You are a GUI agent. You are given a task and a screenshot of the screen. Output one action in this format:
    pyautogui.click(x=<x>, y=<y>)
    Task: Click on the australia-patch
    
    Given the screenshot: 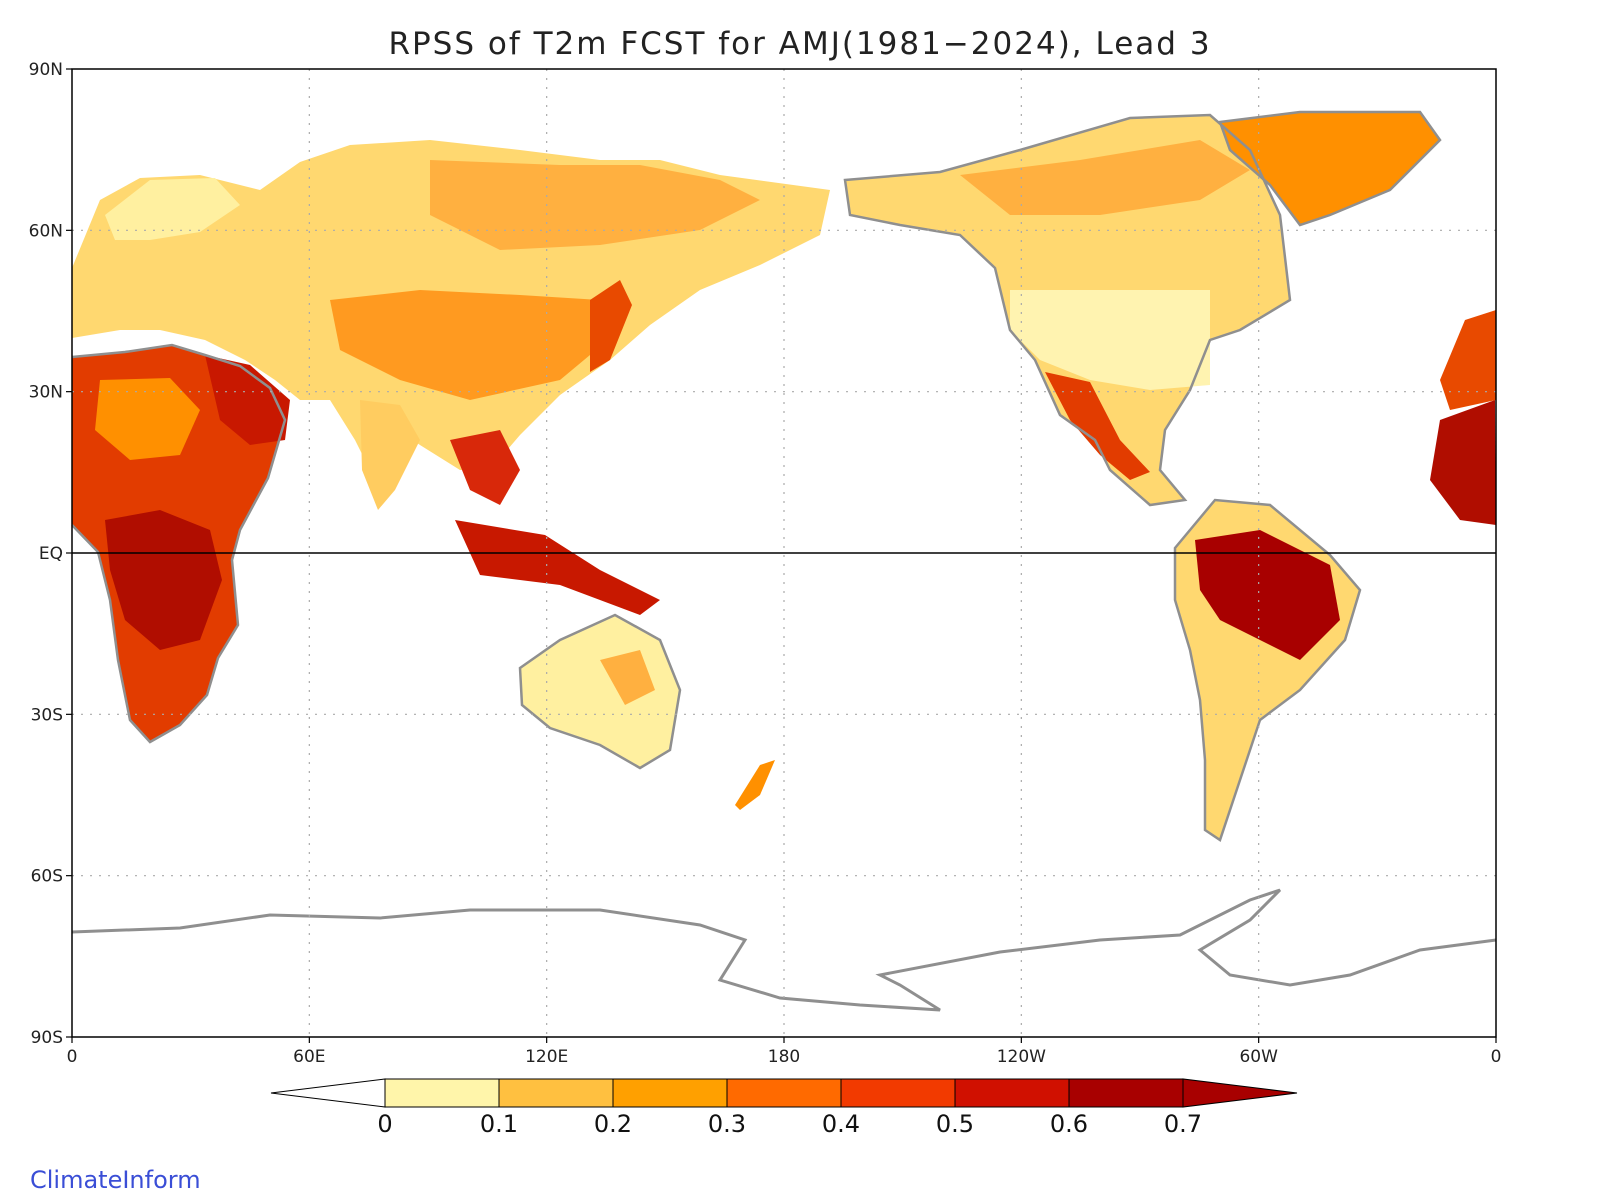 What is the action you would take?
    pyautogui.click(x=627, y=677)
    